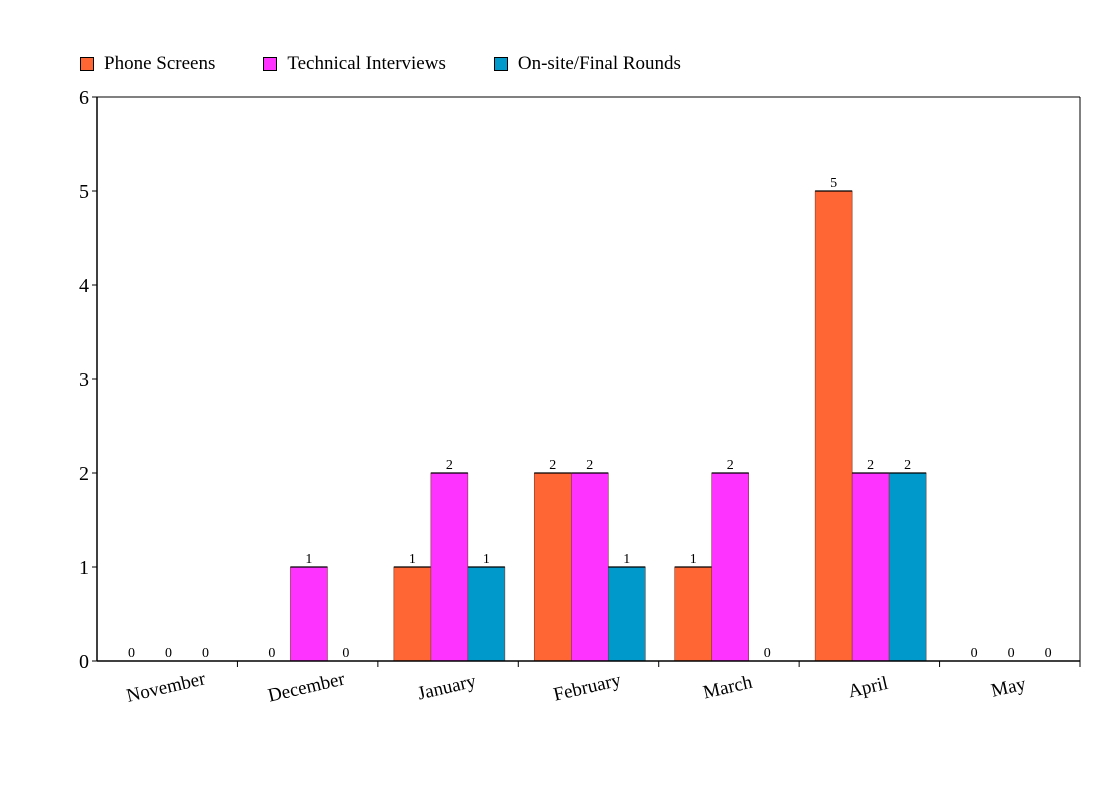  Describe the element at coordinates (84, 98) in the screenshot. I see `y-tick-label: 6` at that location.